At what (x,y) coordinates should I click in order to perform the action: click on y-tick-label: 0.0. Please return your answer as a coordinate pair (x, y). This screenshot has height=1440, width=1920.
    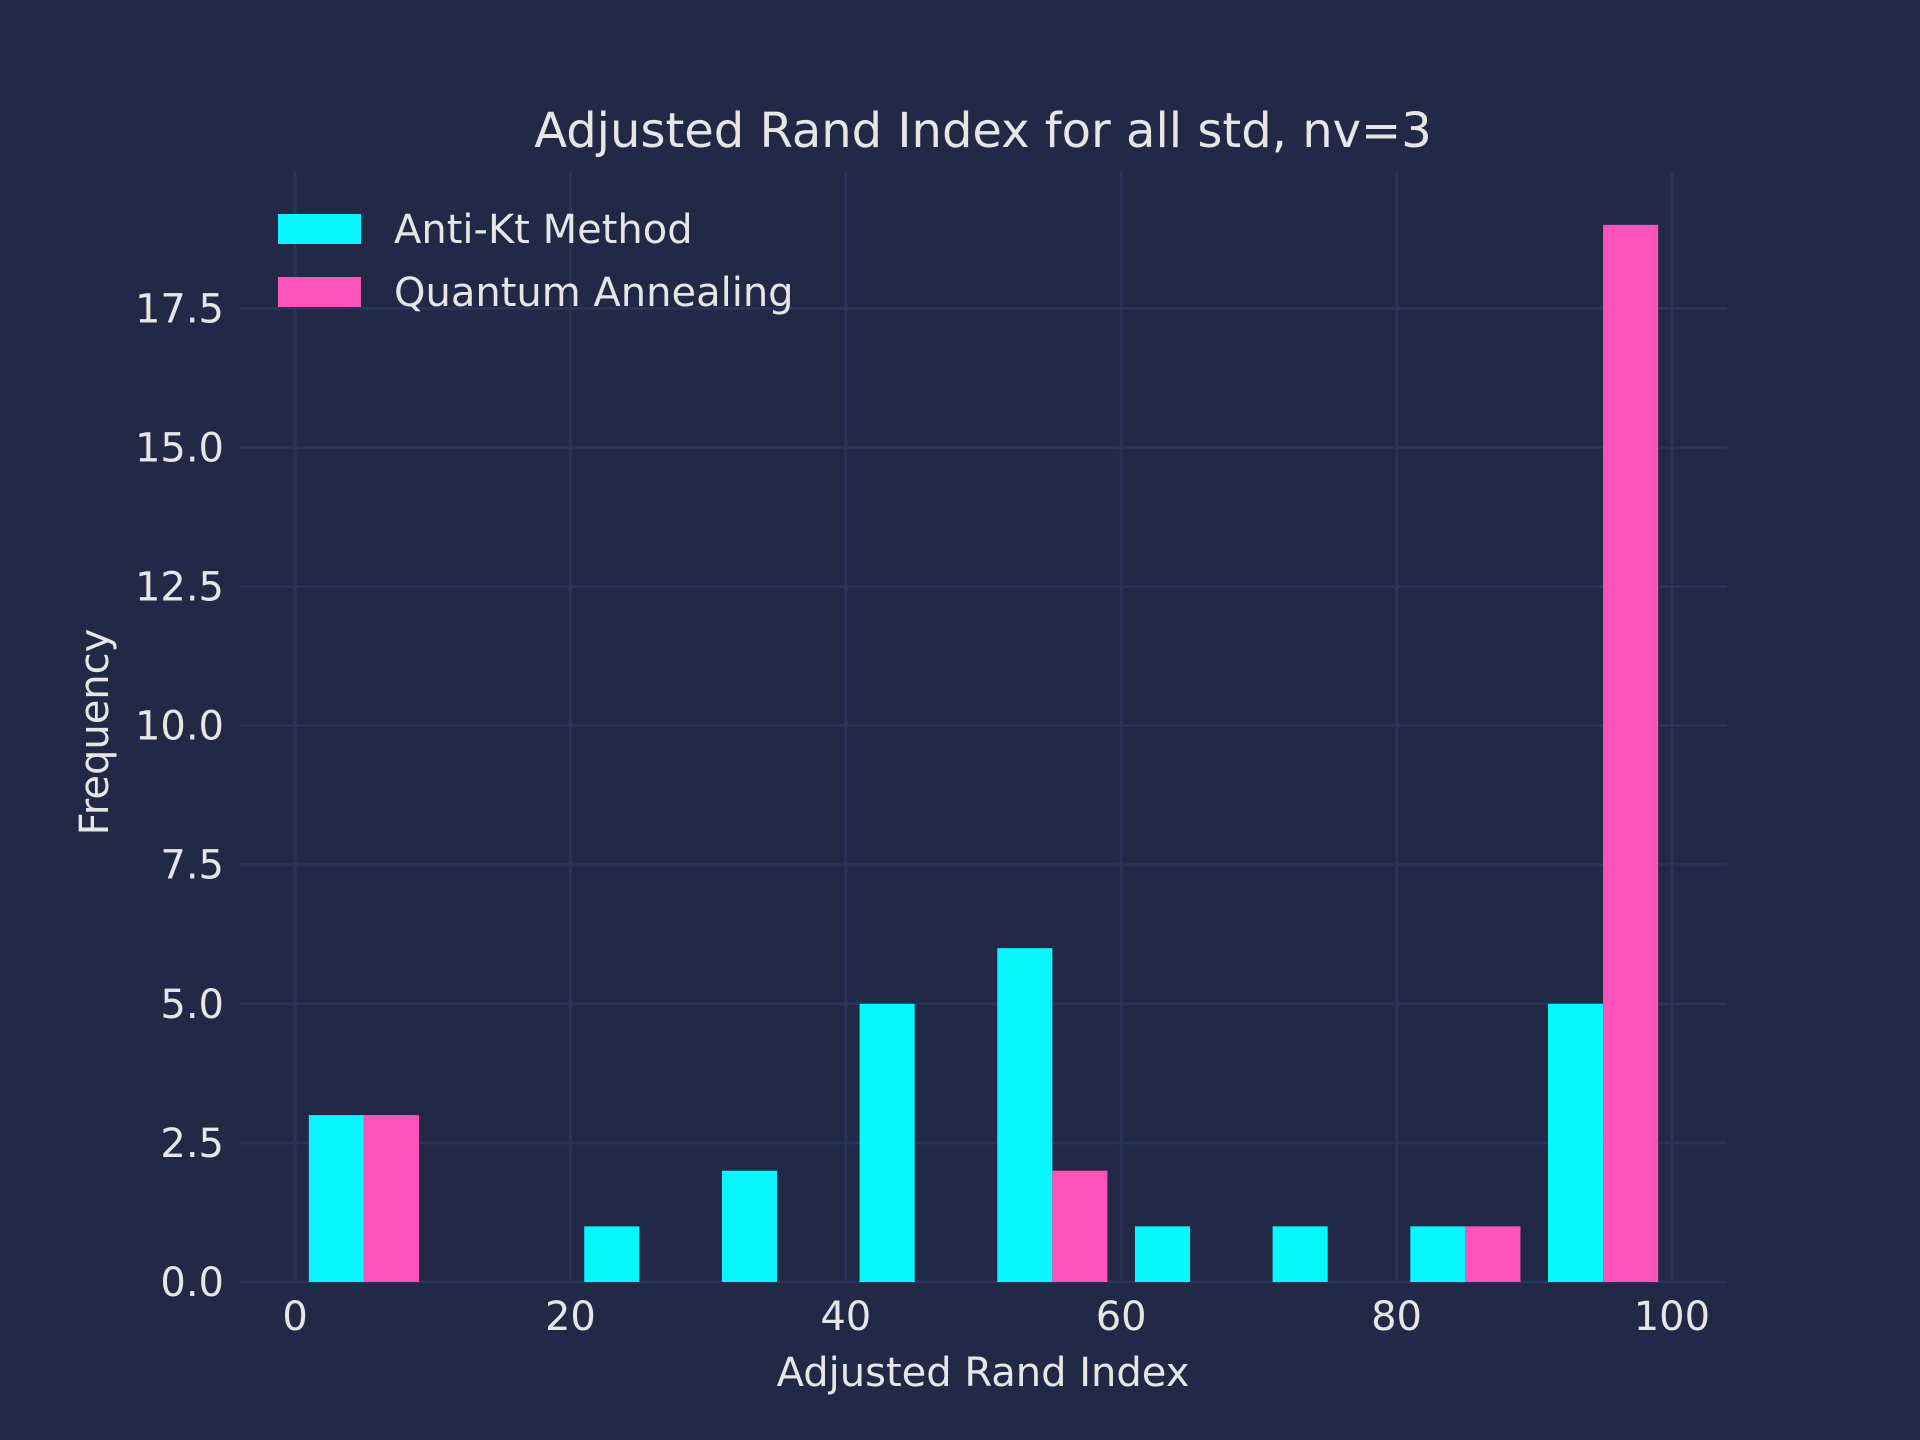
    Looking at the image, I should click on (192, 1283).